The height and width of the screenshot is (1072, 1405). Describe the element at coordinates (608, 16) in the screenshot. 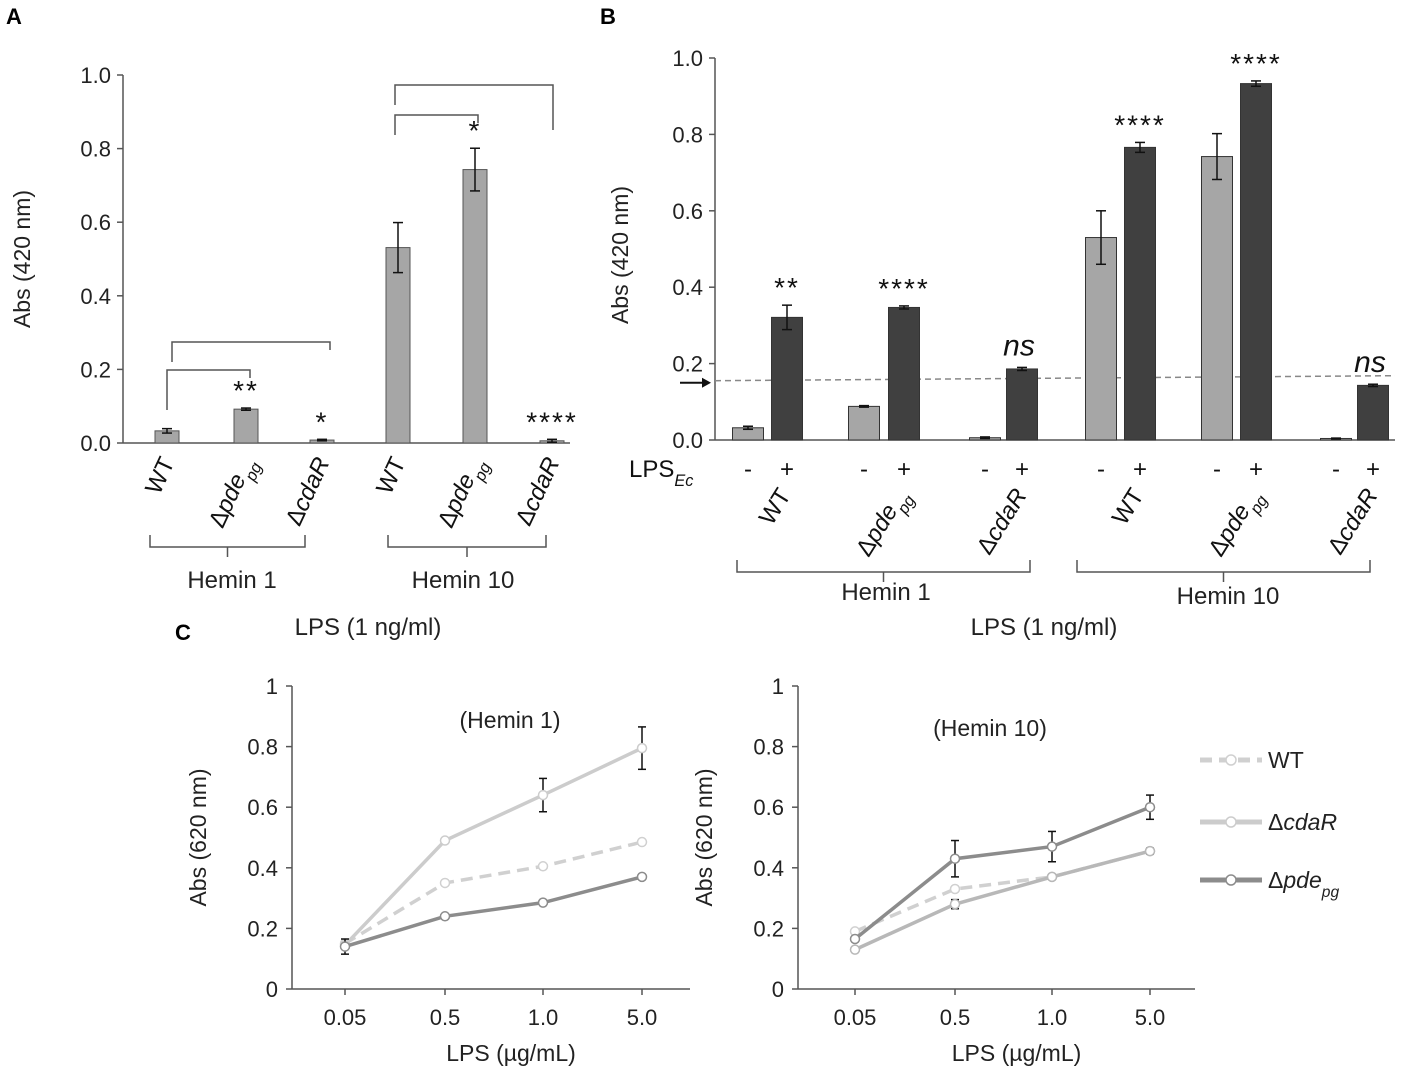

I see `panel-b-letter: B` at that location.